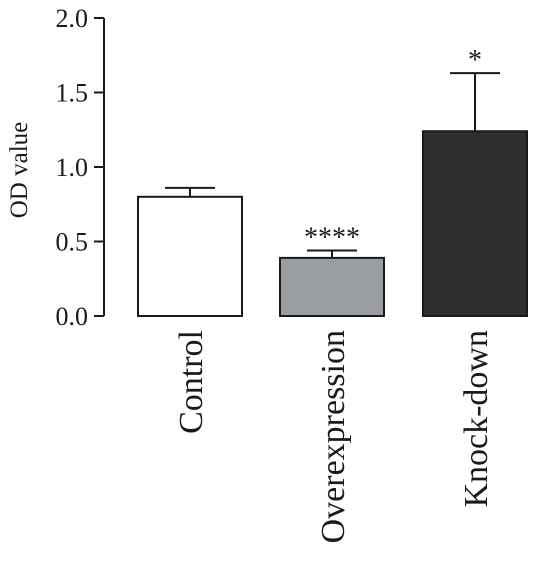 Image resolution: width=556 pixels, height=586 pixels. I want to click on bar-knock-down, so click(475, 223).